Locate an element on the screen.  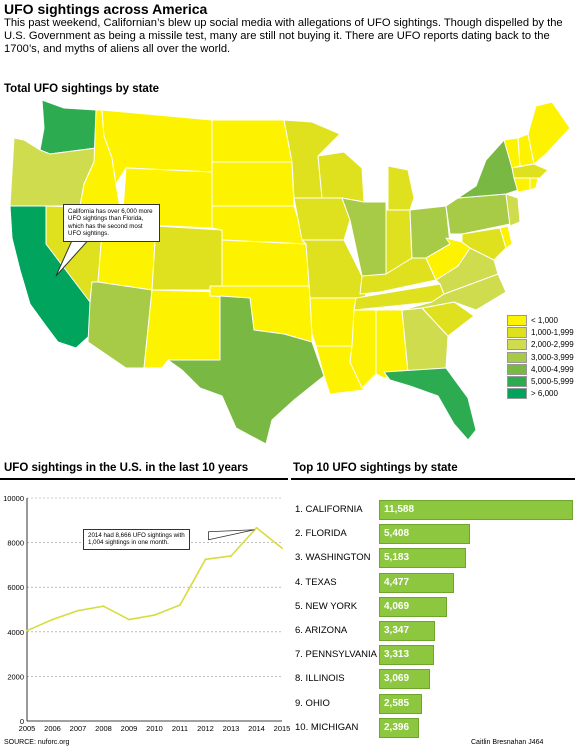
bar-category-label: 10. MICHIGAN is located at coordinates (327, 727).